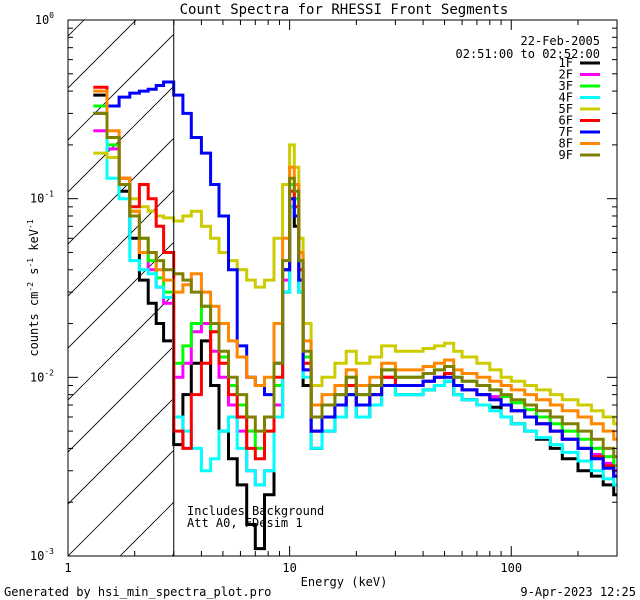 The height and width of the screenshot is (600, 640). What do you see at coordinates (33, 287) in the screenshot?
I see `y-axis-label: counts cm-2 s-1 keV-1` at bounding box center [33, 287].